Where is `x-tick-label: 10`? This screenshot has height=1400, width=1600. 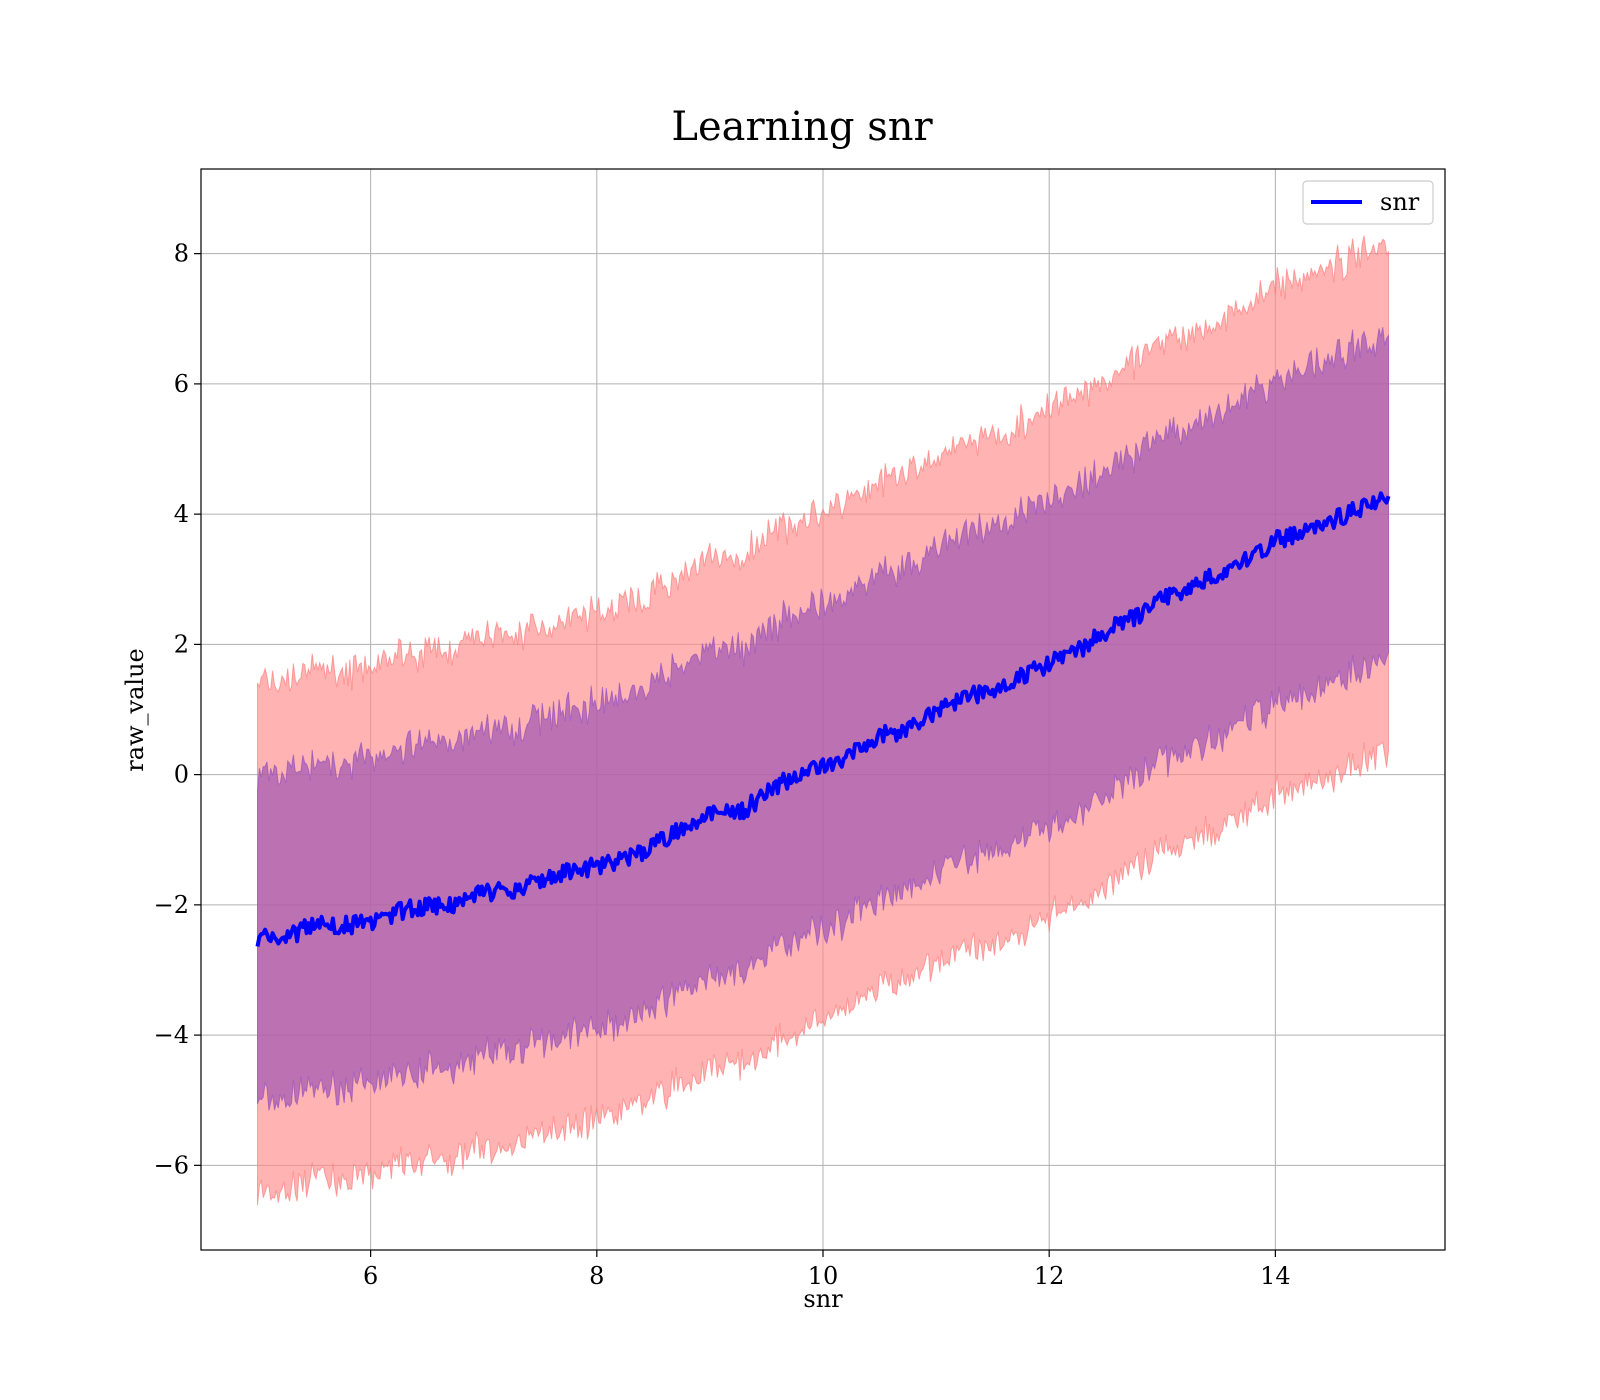 x-tick-label: 10 is located at coordinates (823, 1276).